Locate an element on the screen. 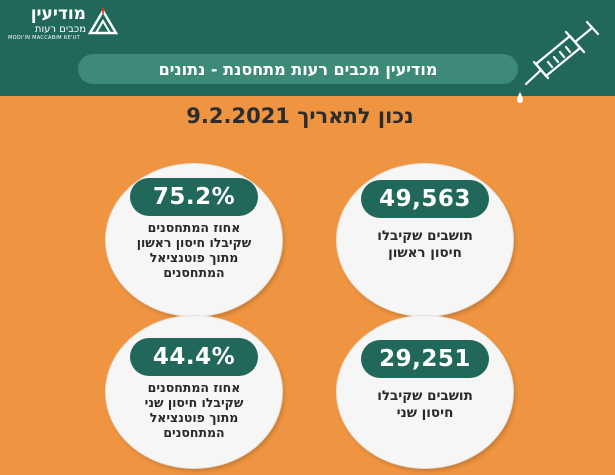 The width and height of the screenshot is (615, 475). stat-value: 44.4% is located at coordinates (194, 357).